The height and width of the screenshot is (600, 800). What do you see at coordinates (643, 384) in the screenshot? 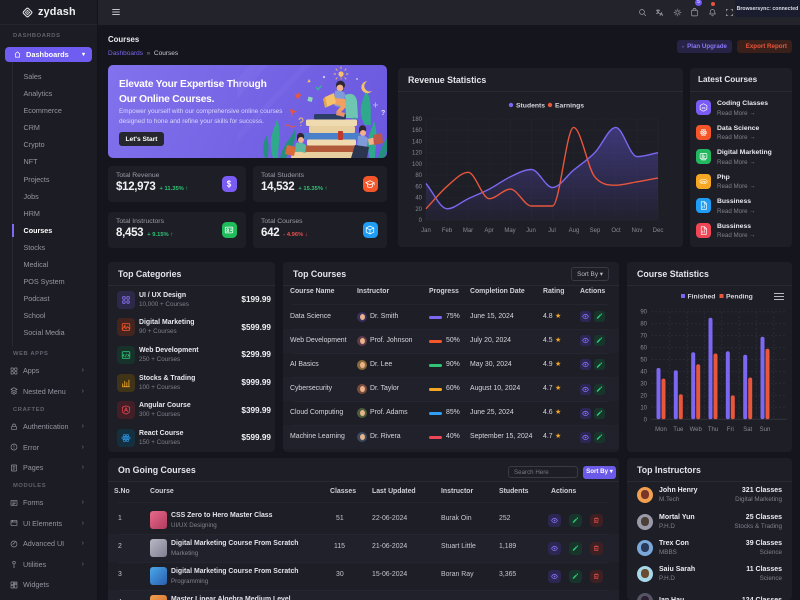
I see `svg-text: 30` at bounding box center [643, 384].